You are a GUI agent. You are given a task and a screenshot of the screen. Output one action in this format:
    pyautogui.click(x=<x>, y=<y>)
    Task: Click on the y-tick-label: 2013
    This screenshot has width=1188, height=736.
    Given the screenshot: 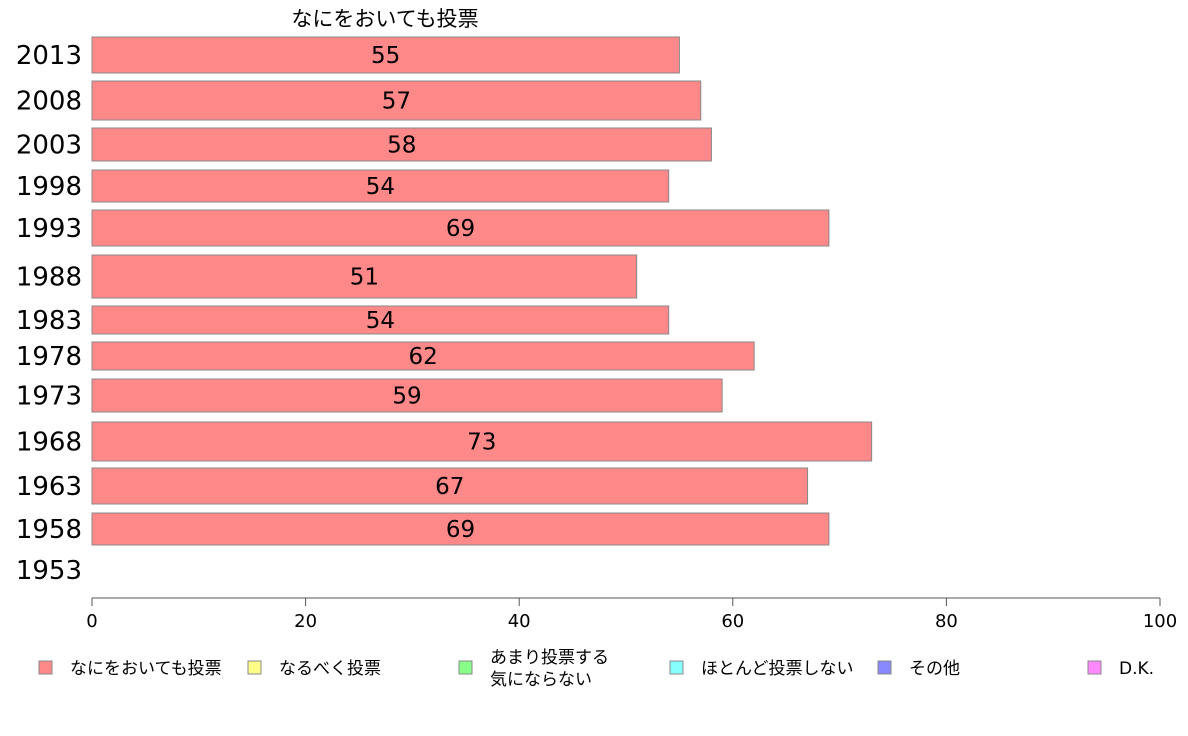 What is the action you would take?
    pyautogui.click(x=49, y=56)
    